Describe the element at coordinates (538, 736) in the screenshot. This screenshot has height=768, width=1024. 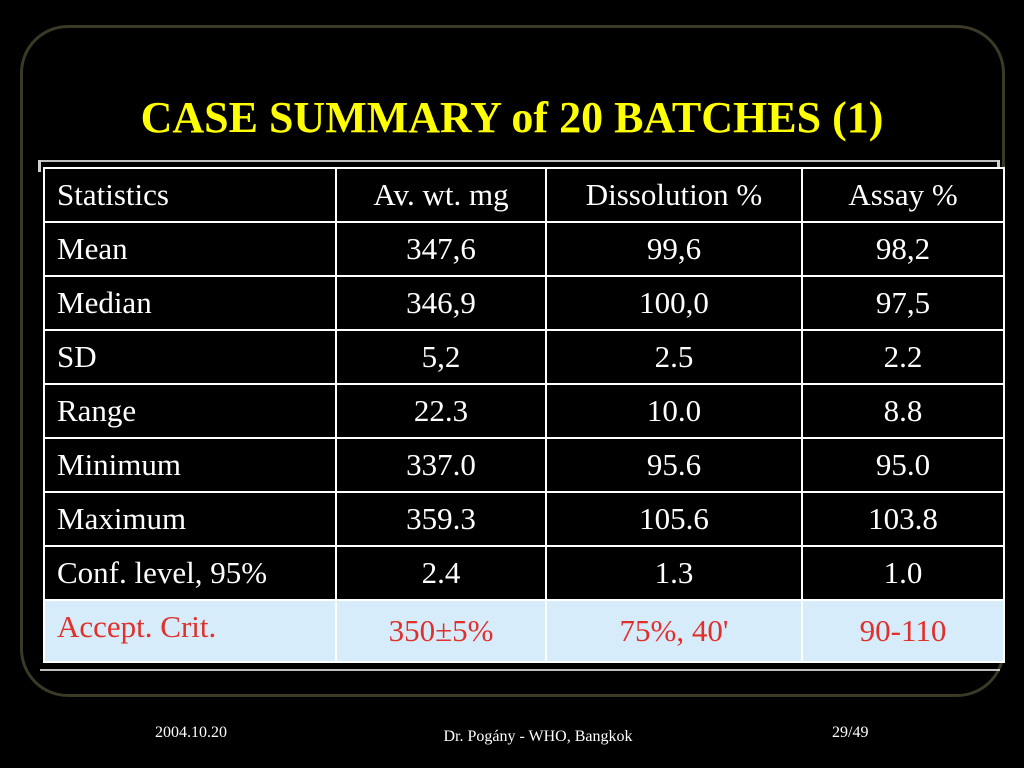
I see `footer-author: Dr. Pogány - WHO, Bangkok` at that location.